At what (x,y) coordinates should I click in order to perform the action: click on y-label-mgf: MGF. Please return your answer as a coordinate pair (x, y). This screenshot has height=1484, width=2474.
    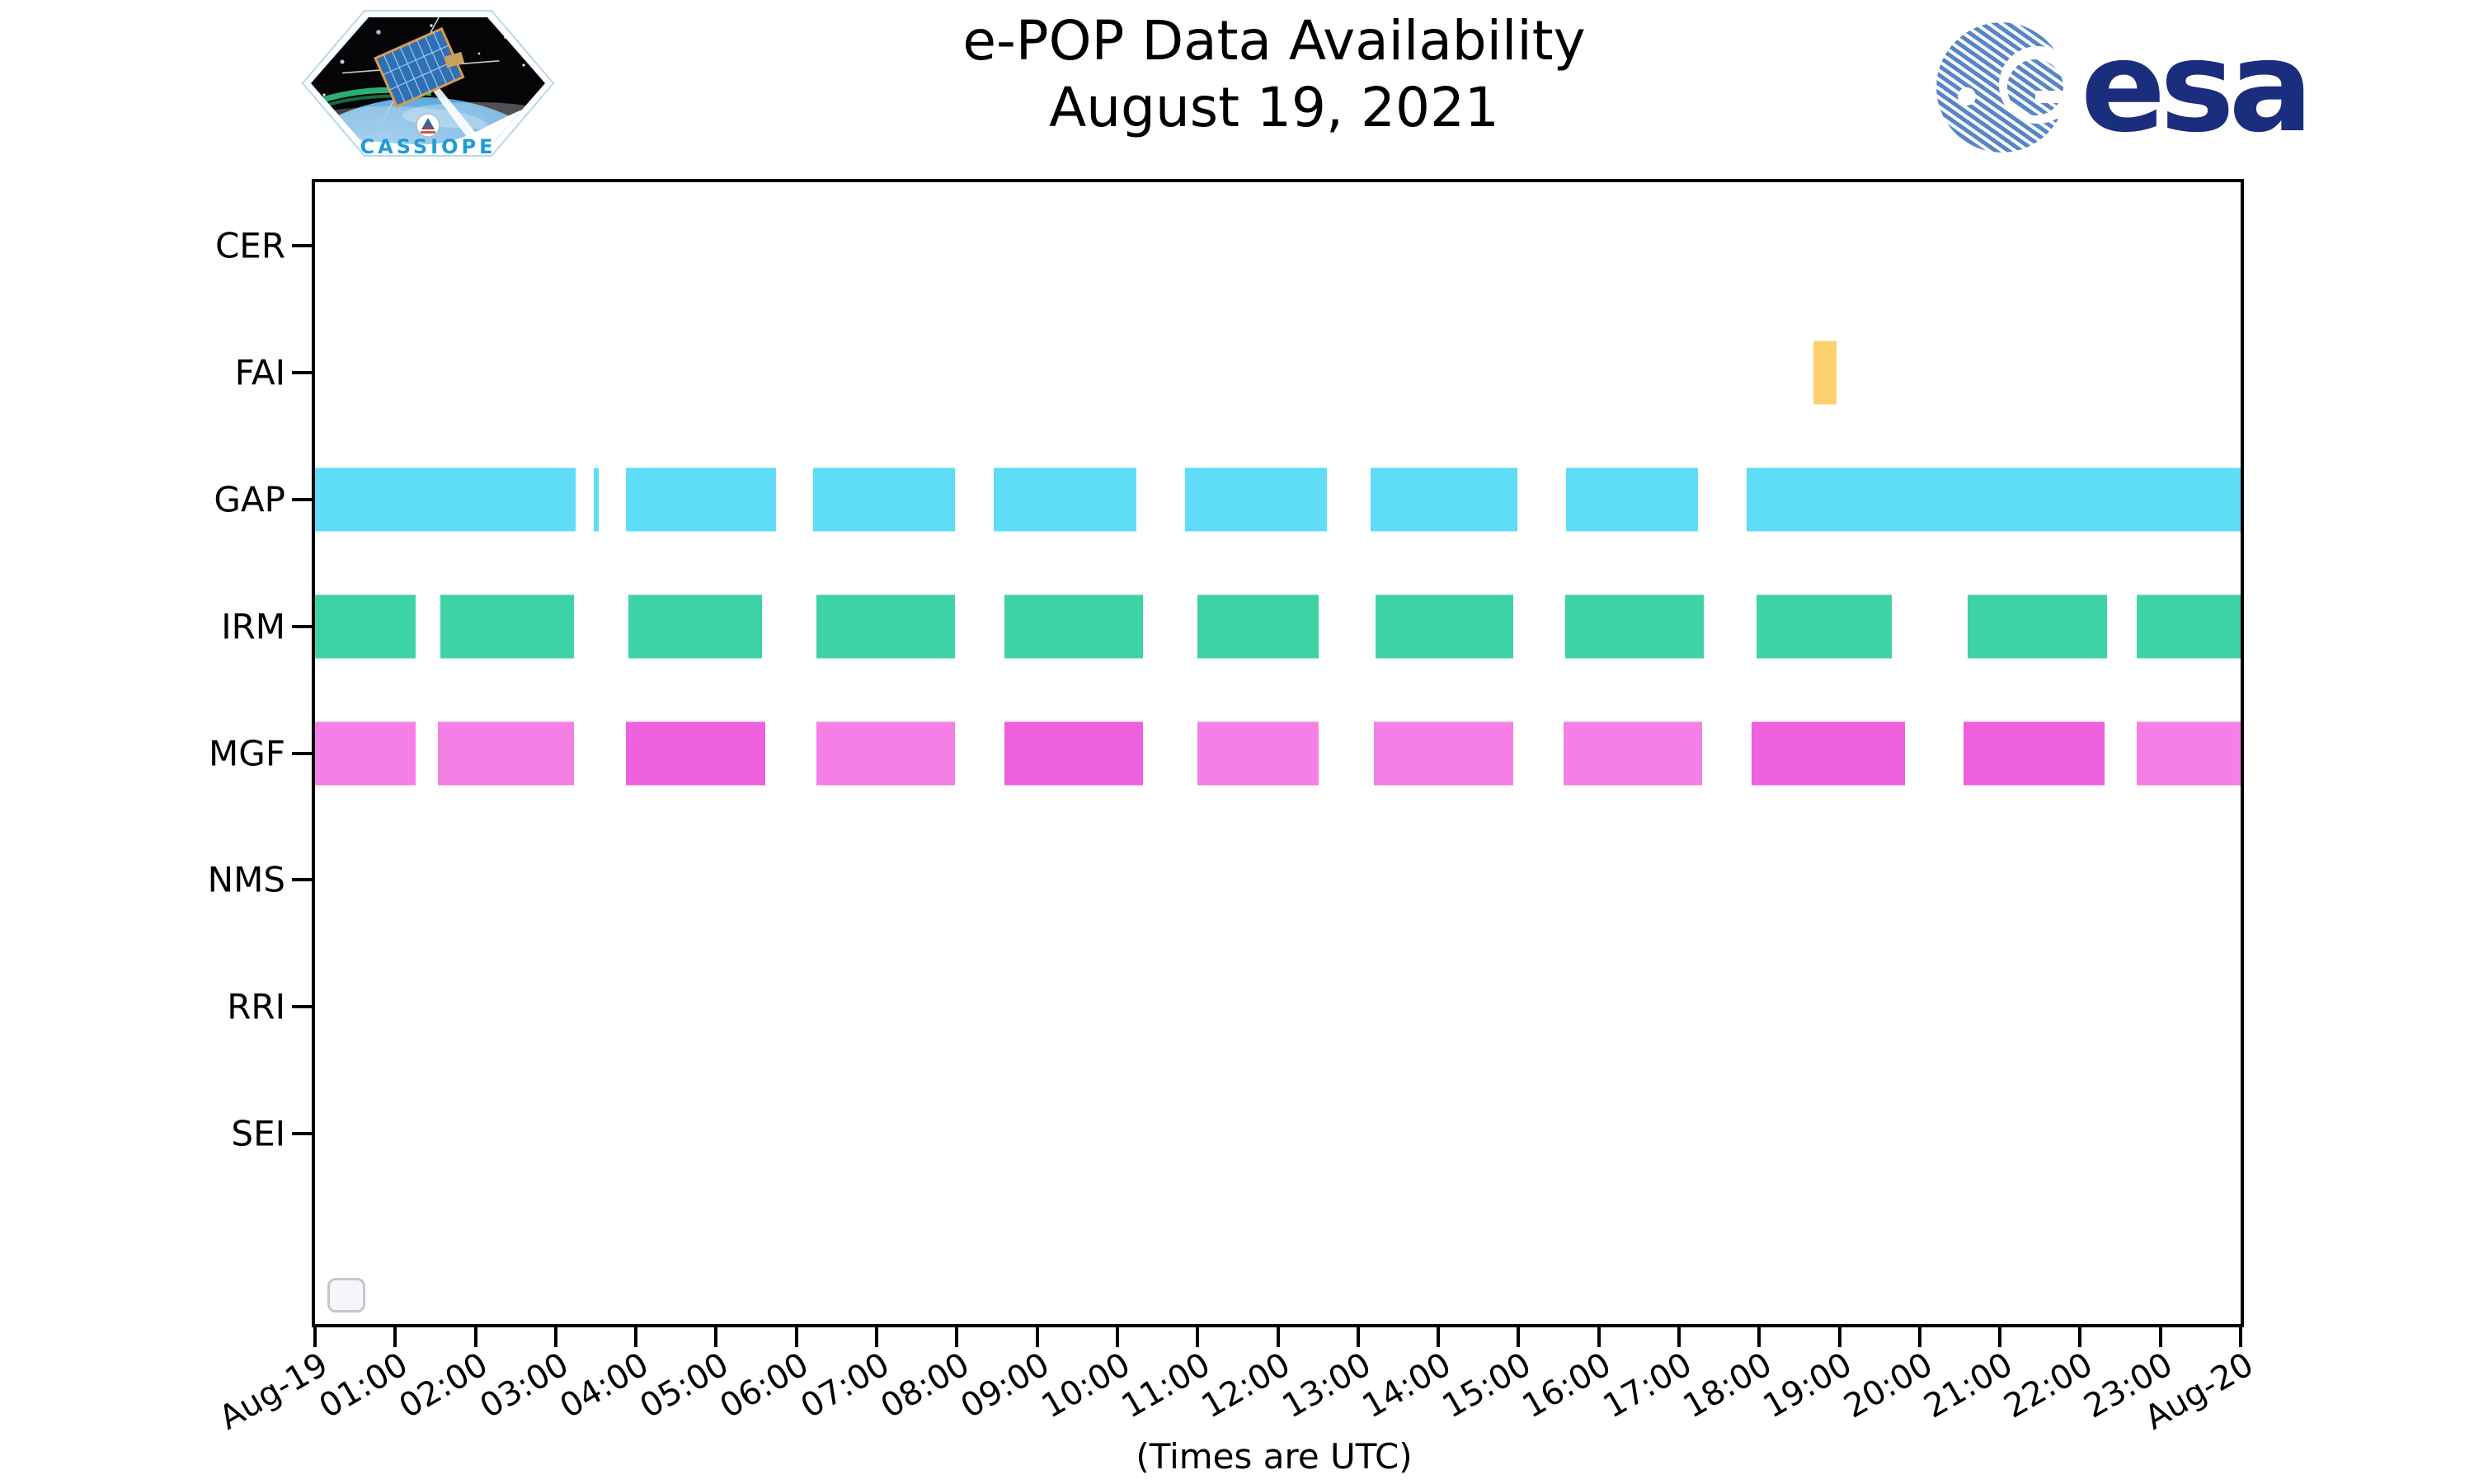
    Looking at the image, I should click on (247, 753).